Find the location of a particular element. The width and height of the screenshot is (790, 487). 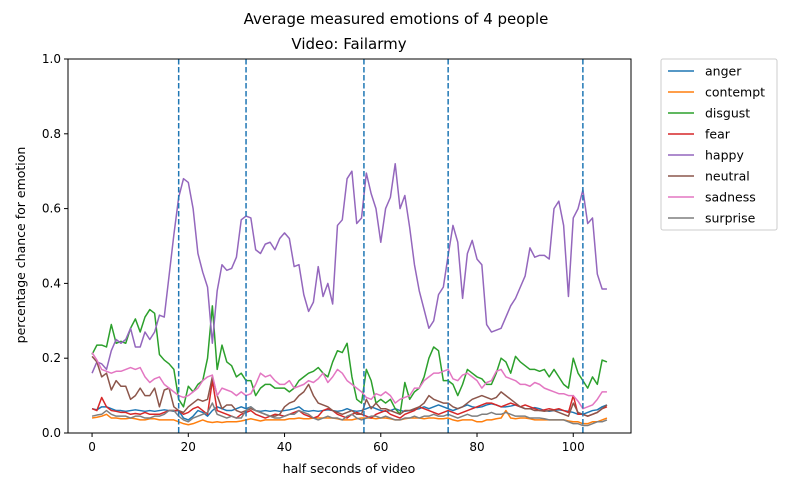

x-axis-label: half seconds of video is located at coordinates (349, 468).